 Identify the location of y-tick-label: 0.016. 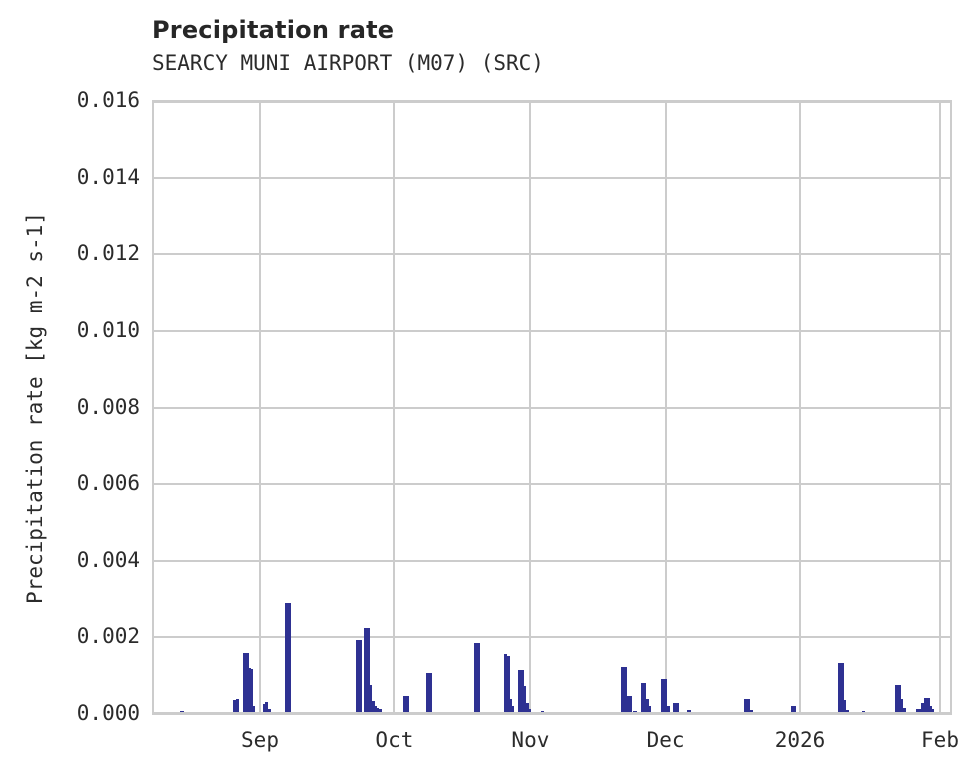
(108, 100).